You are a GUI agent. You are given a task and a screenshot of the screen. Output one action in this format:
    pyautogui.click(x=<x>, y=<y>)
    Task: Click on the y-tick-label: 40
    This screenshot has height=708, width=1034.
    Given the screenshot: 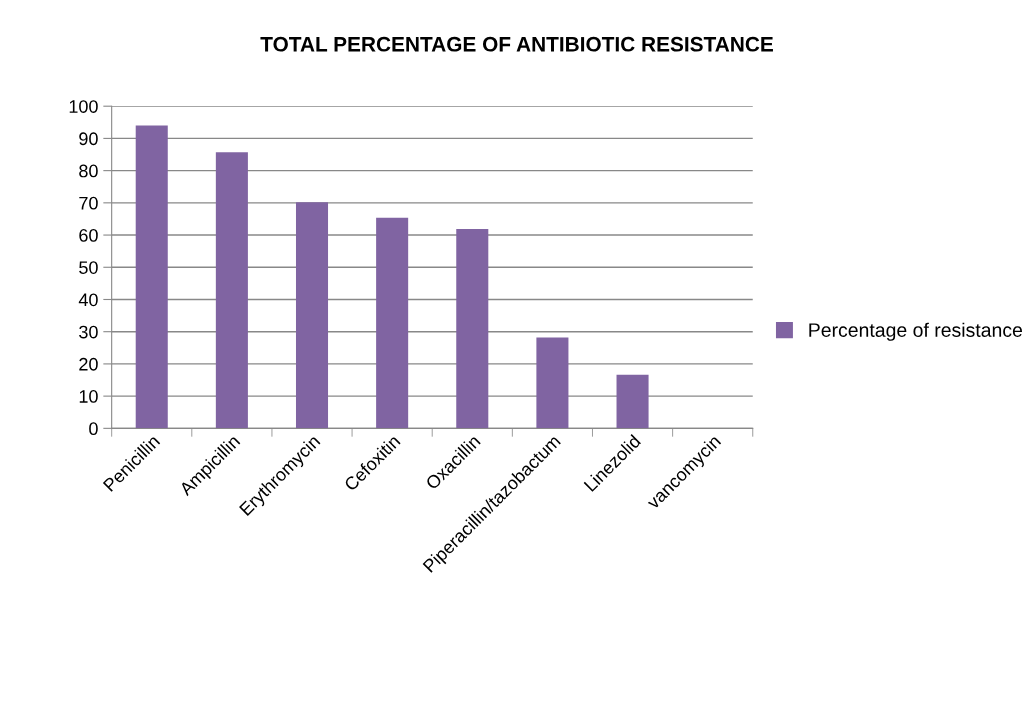 What is the action you would take?
    pyautogui.click(x=88, y=300)
    